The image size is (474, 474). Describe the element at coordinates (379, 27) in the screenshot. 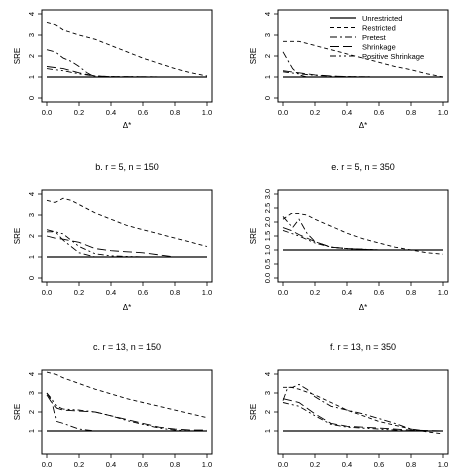

I see `legend-label: Restricted` at that location.